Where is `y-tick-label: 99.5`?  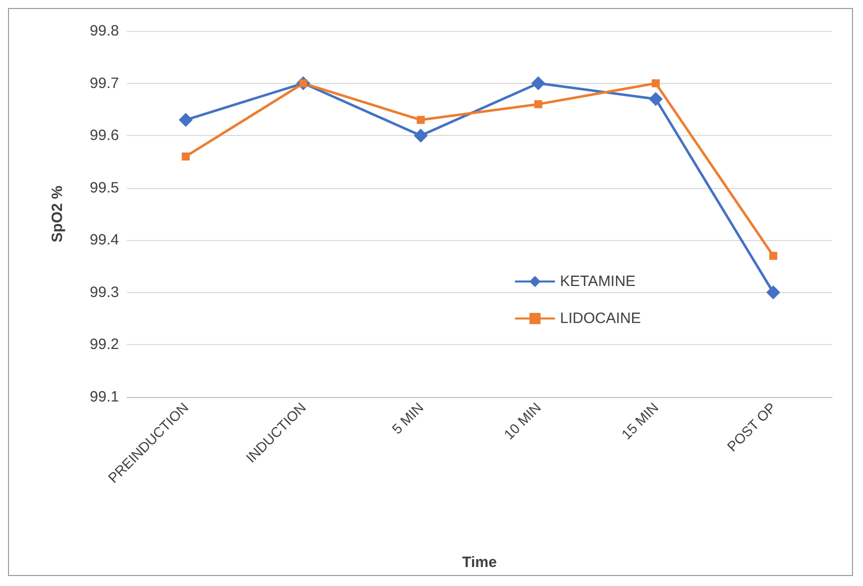 y-tick-label: 99.5 is located at coordinates (104, 187).